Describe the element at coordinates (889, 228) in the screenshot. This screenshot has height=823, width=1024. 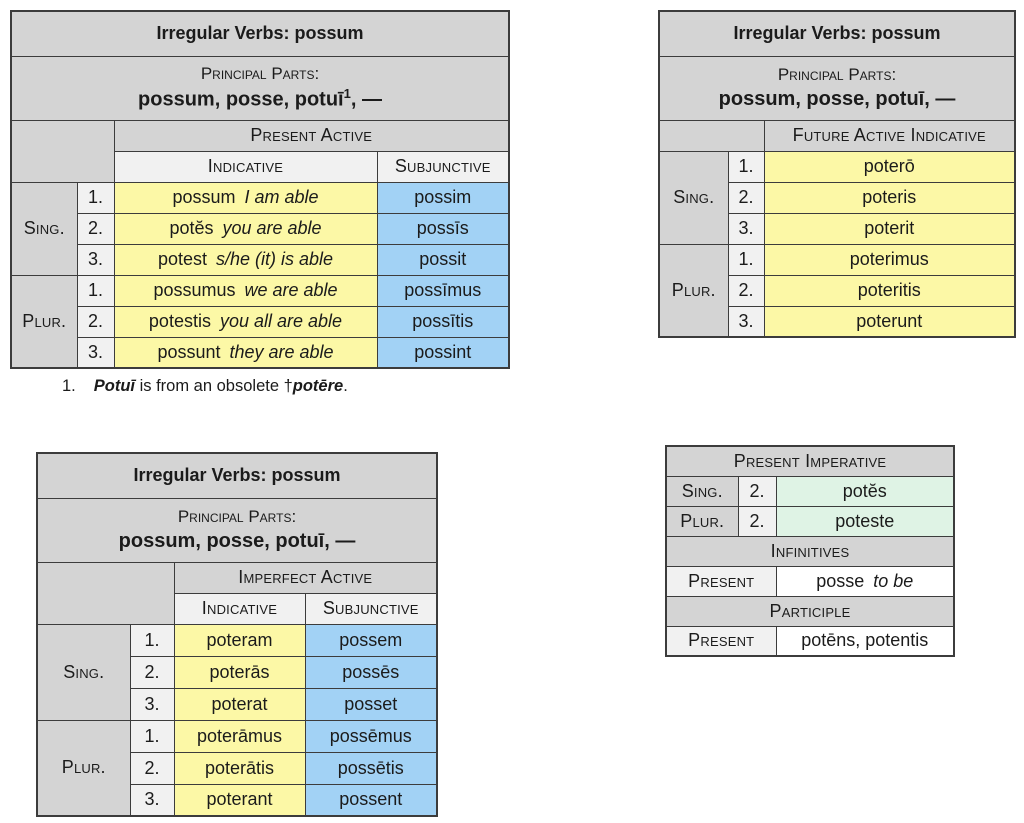
I see `future-form-cell: poterit` at that location.